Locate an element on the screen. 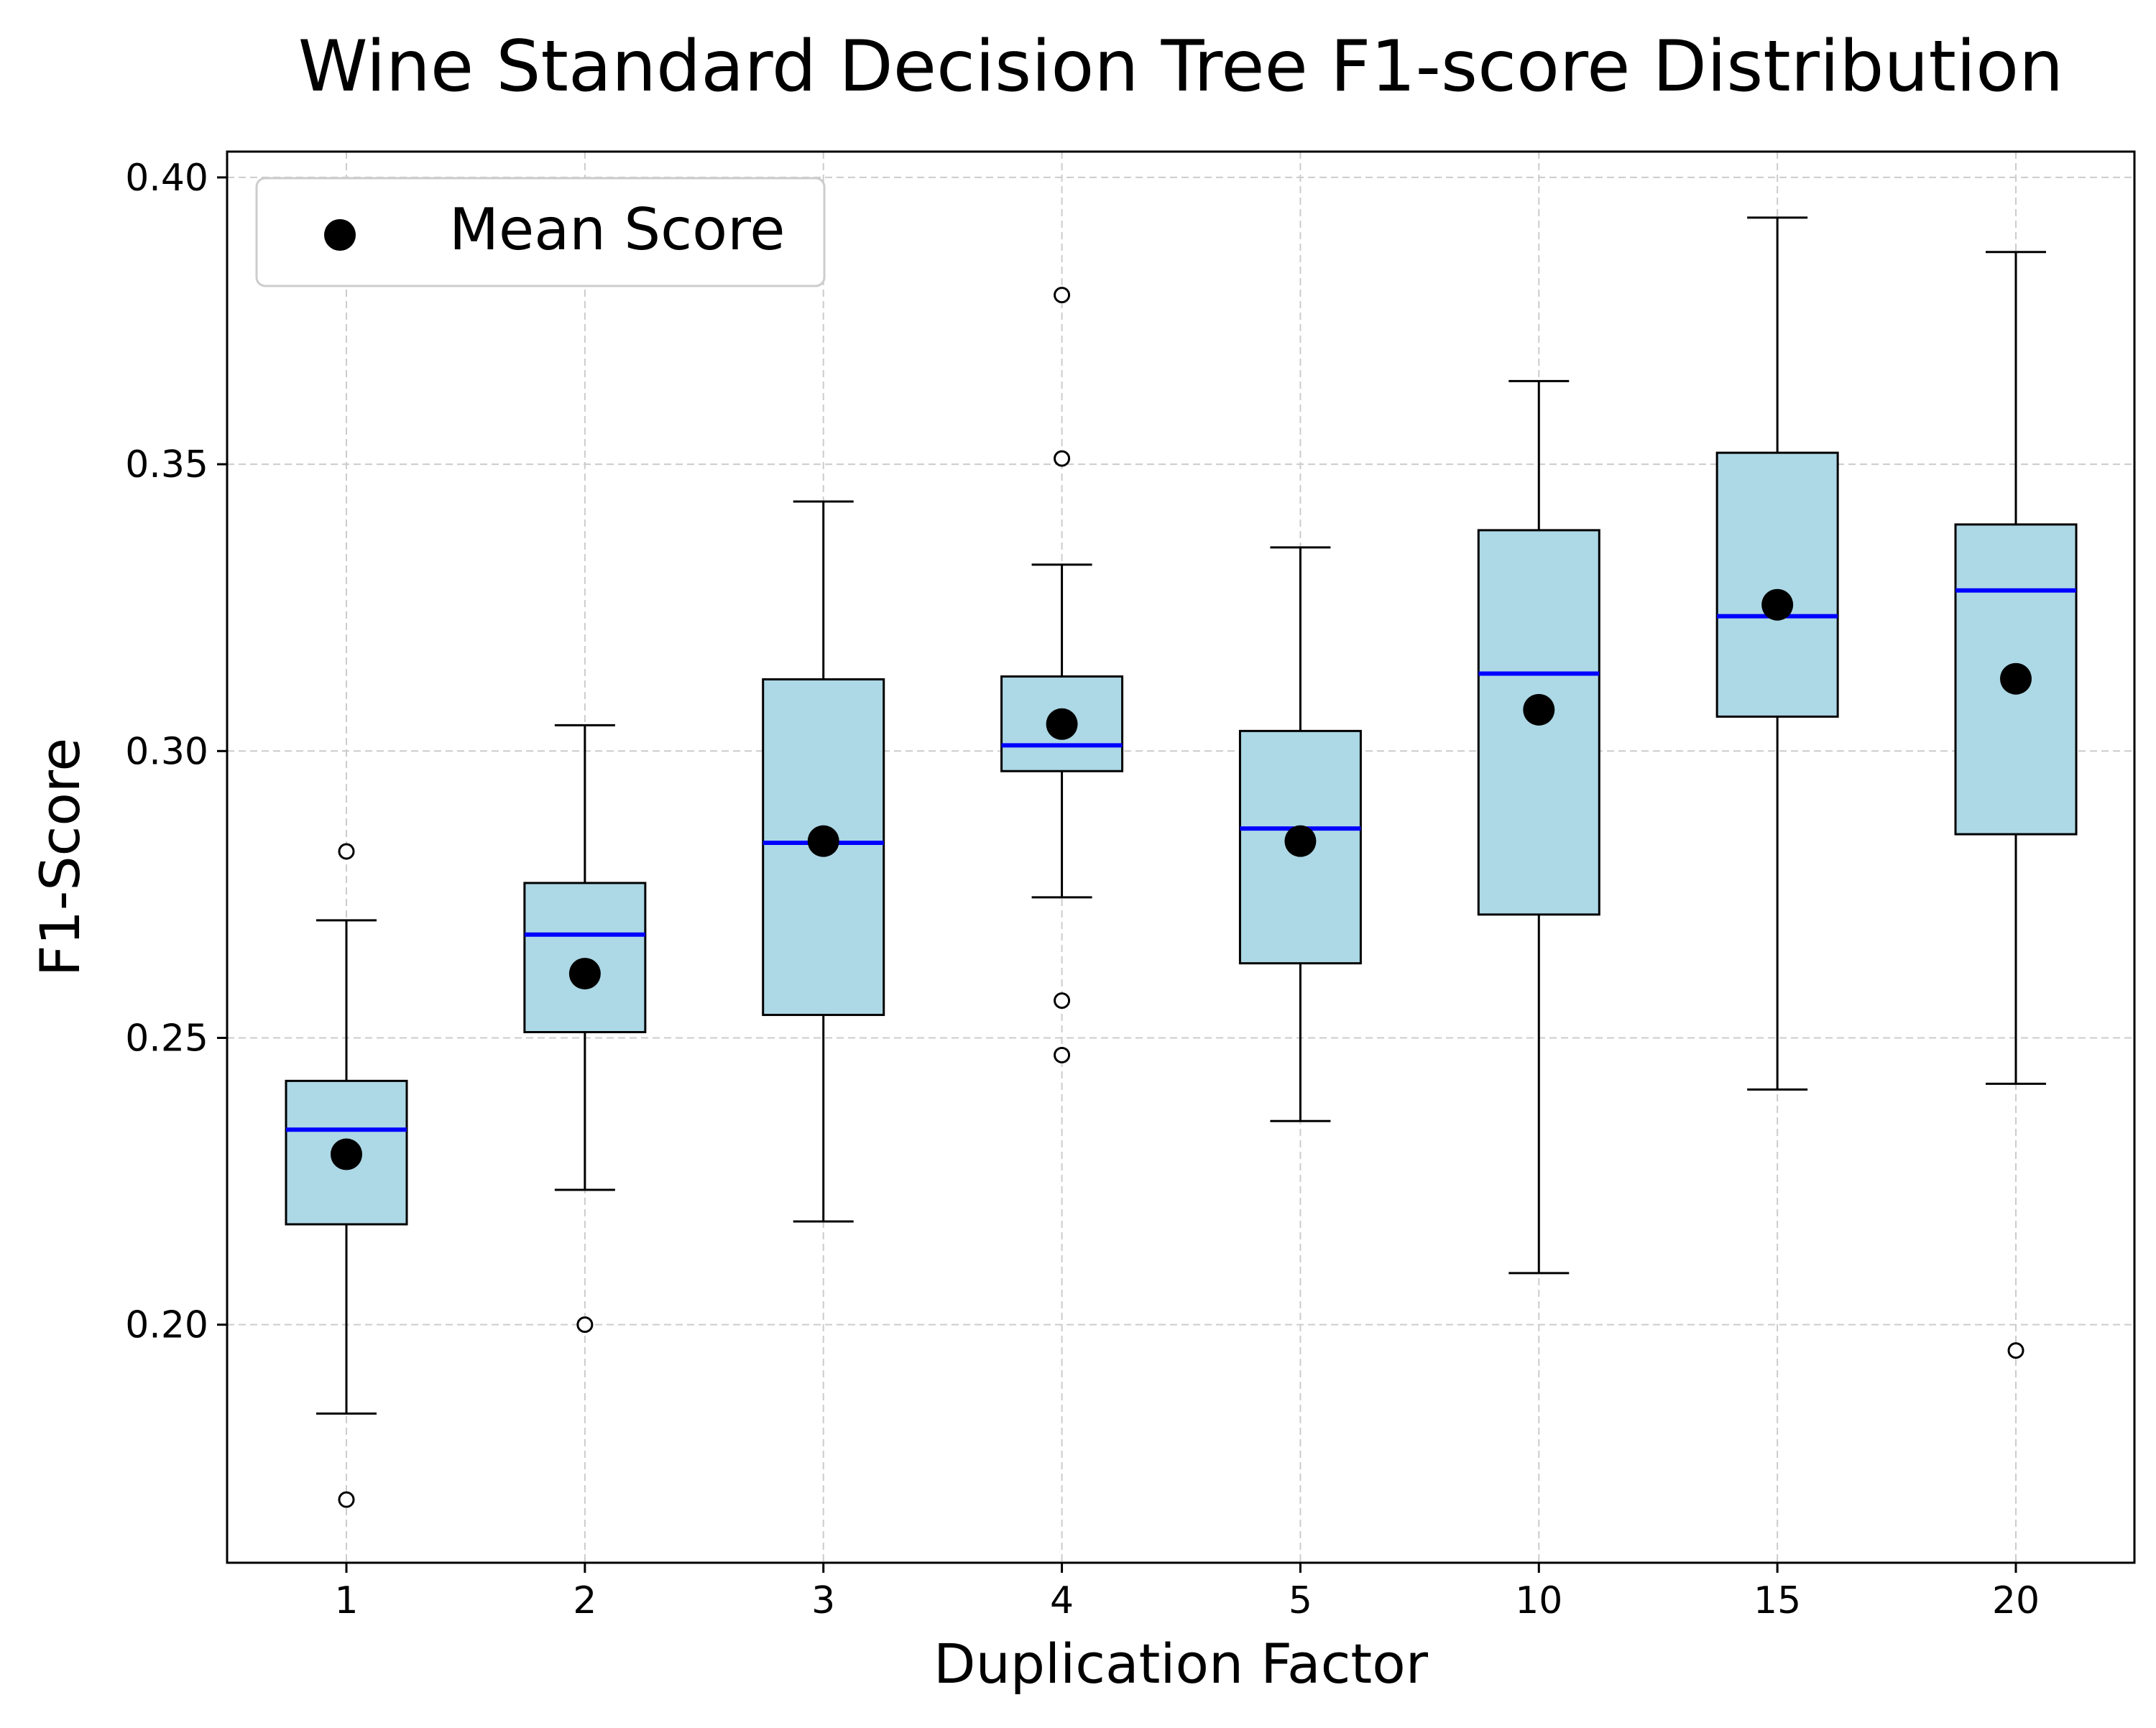 The height and width of the screenshot is (1728, 2156). x-tick-label: 1 is located at coordinates (346, 1601).